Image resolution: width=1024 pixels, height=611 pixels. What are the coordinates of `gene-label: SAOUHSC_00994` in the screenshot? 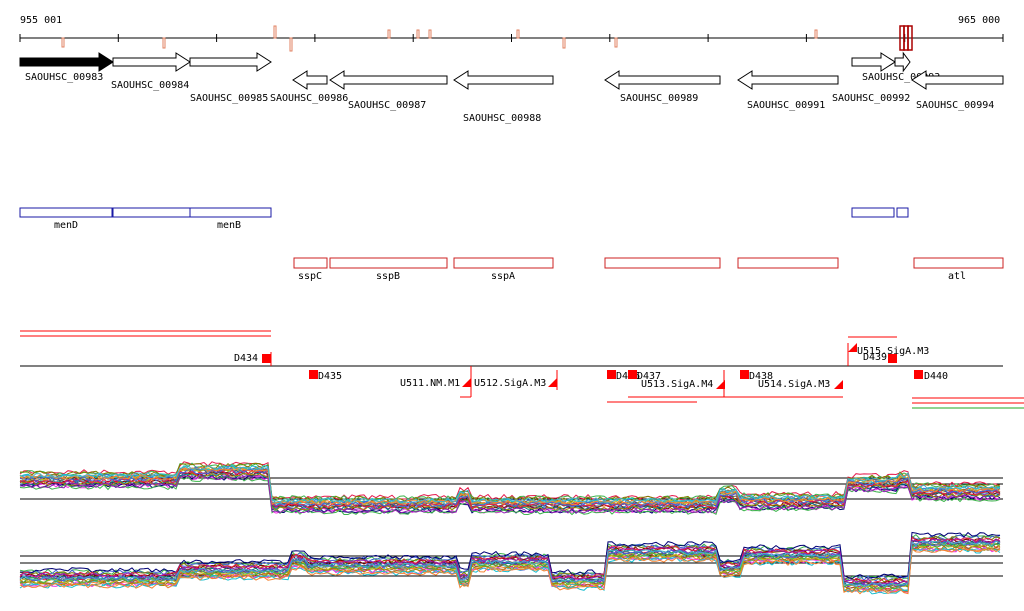 It's located at (955, 105).